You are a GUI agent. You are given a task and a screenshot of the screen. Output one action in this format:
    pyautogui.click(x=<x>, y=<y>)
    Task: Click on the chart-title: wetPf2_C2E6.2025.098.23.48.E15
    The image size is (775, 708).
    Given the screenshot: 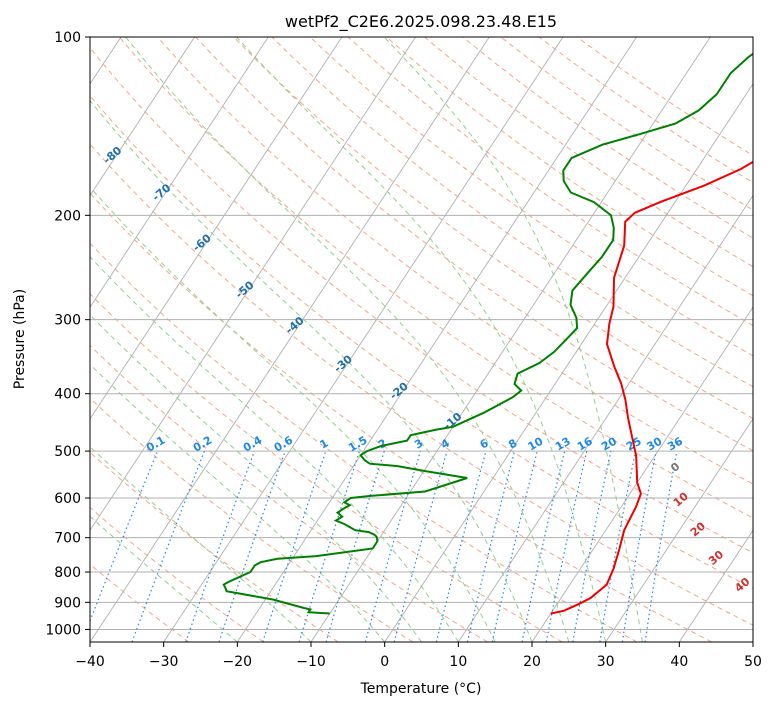 What is the action you would take?
    pyautogui.click(x=421, y=22)
    